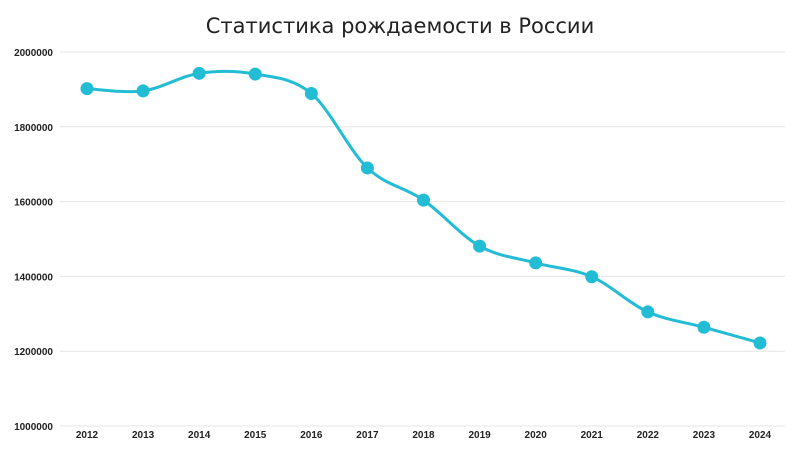 The width and height of the screenshot is (800, 449). What do you see at coordinates (648, 435) in the screenshot?
I see `x-tick-label: 2022` at bounding box center [648, 435].